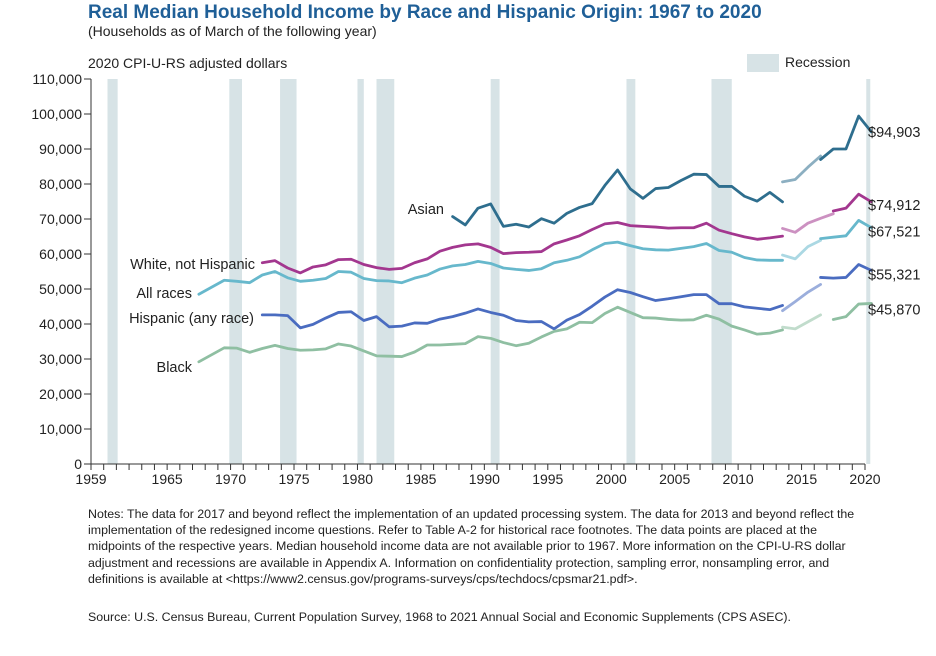 The width and height of the screenshot is (936, 656). I want to click on series-label: All races, so click(164, 294).